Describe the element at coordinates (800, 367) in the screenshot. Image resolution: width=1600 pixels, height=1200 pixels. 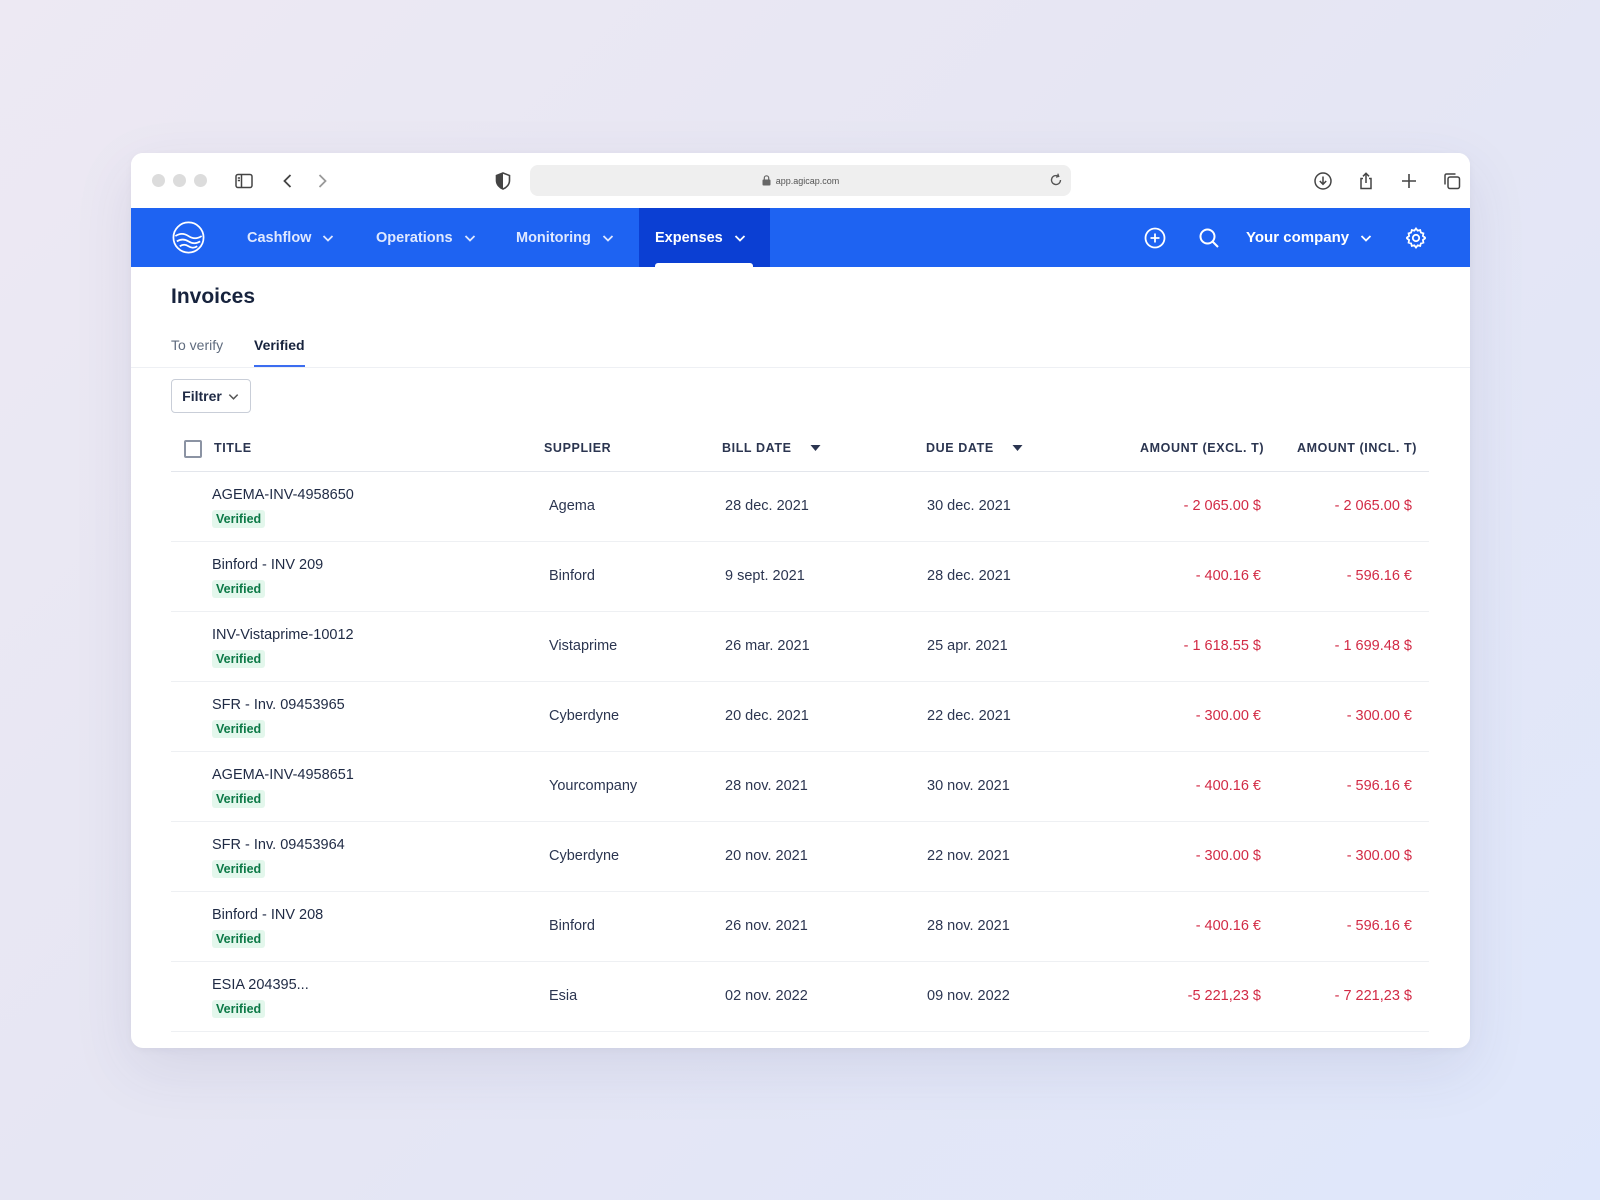
I see `tabs-divider` at that location.